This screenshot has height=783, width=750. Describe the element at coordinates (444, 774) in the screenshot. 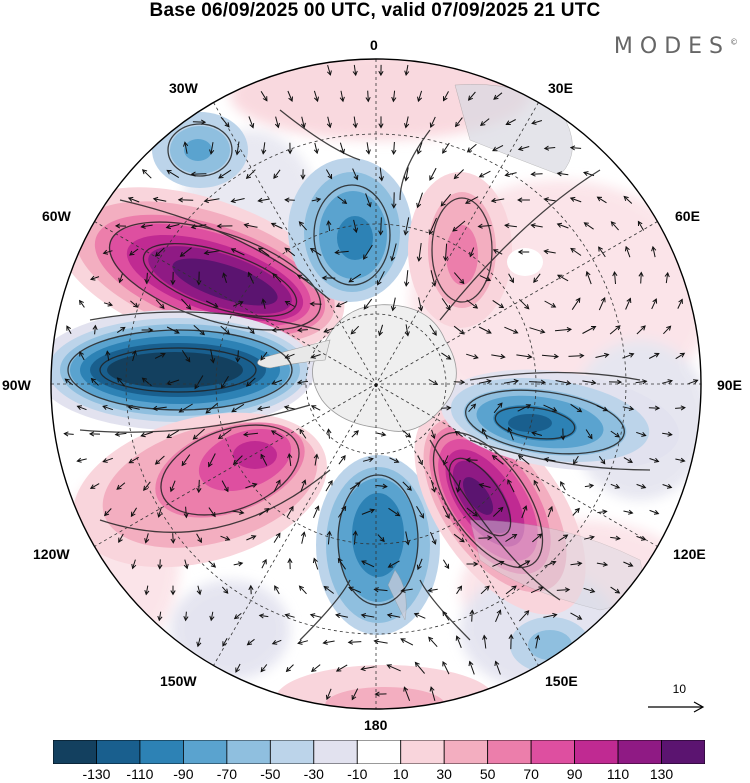

I see `colorbar-tick-label: 30` at that location.